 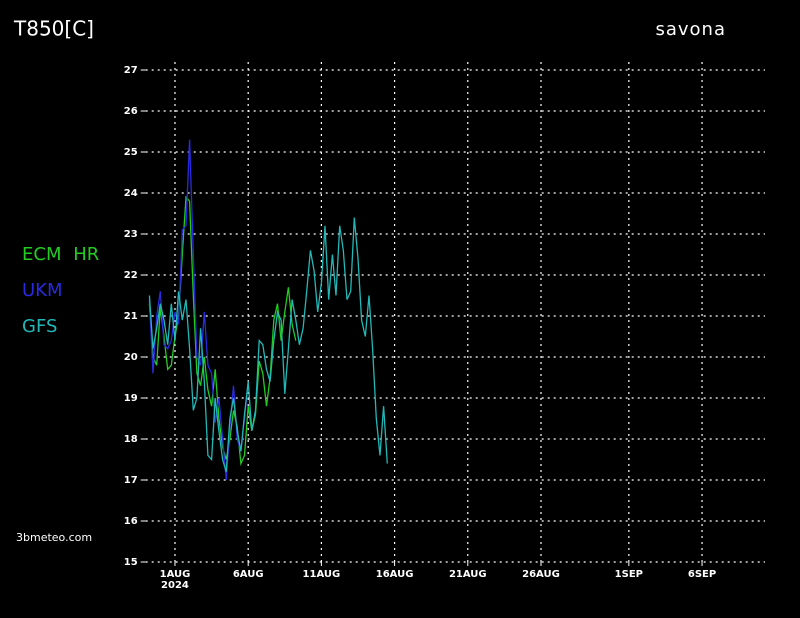 I want to click on y-tick-label: 19, so click(x=131, y=398).